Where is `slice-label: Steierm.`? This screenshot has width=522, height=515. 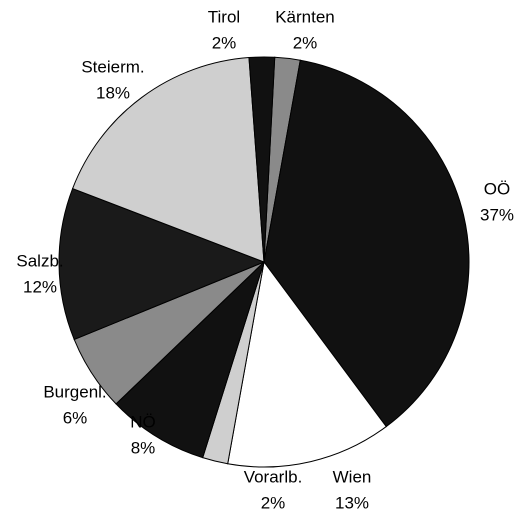
slice-label: Steierm. is located at coordinates (112, 66).